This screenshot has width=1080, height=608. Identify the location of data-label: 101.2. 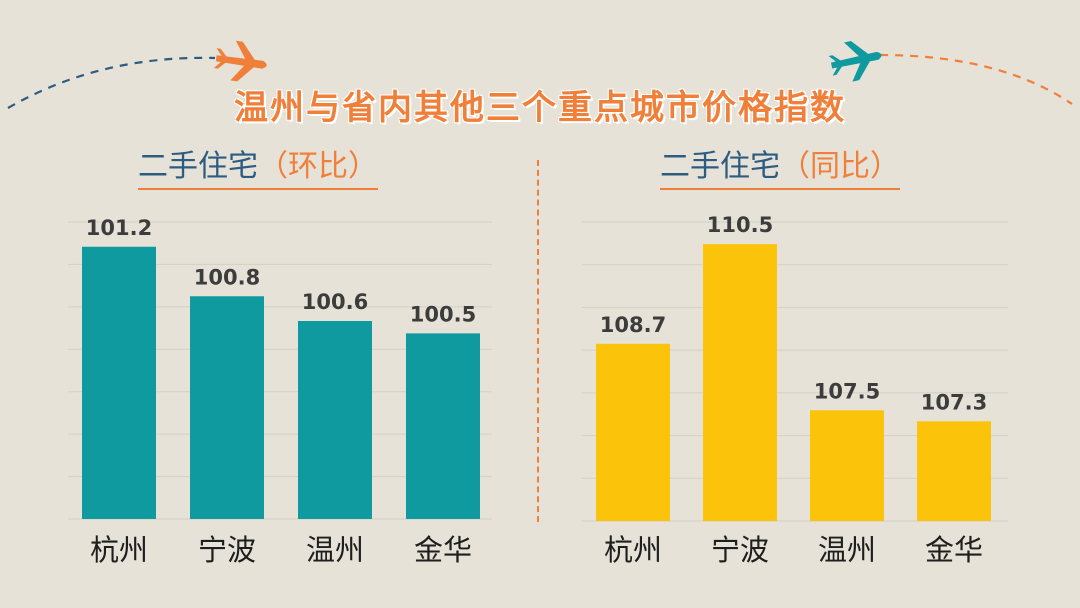
(119, 228).